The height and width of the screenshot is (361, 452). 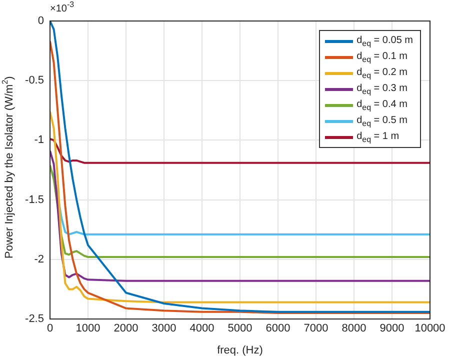 I want to click on legend-label: d$_{eq}$ = 0.4 m, so click(x=382, y=105).